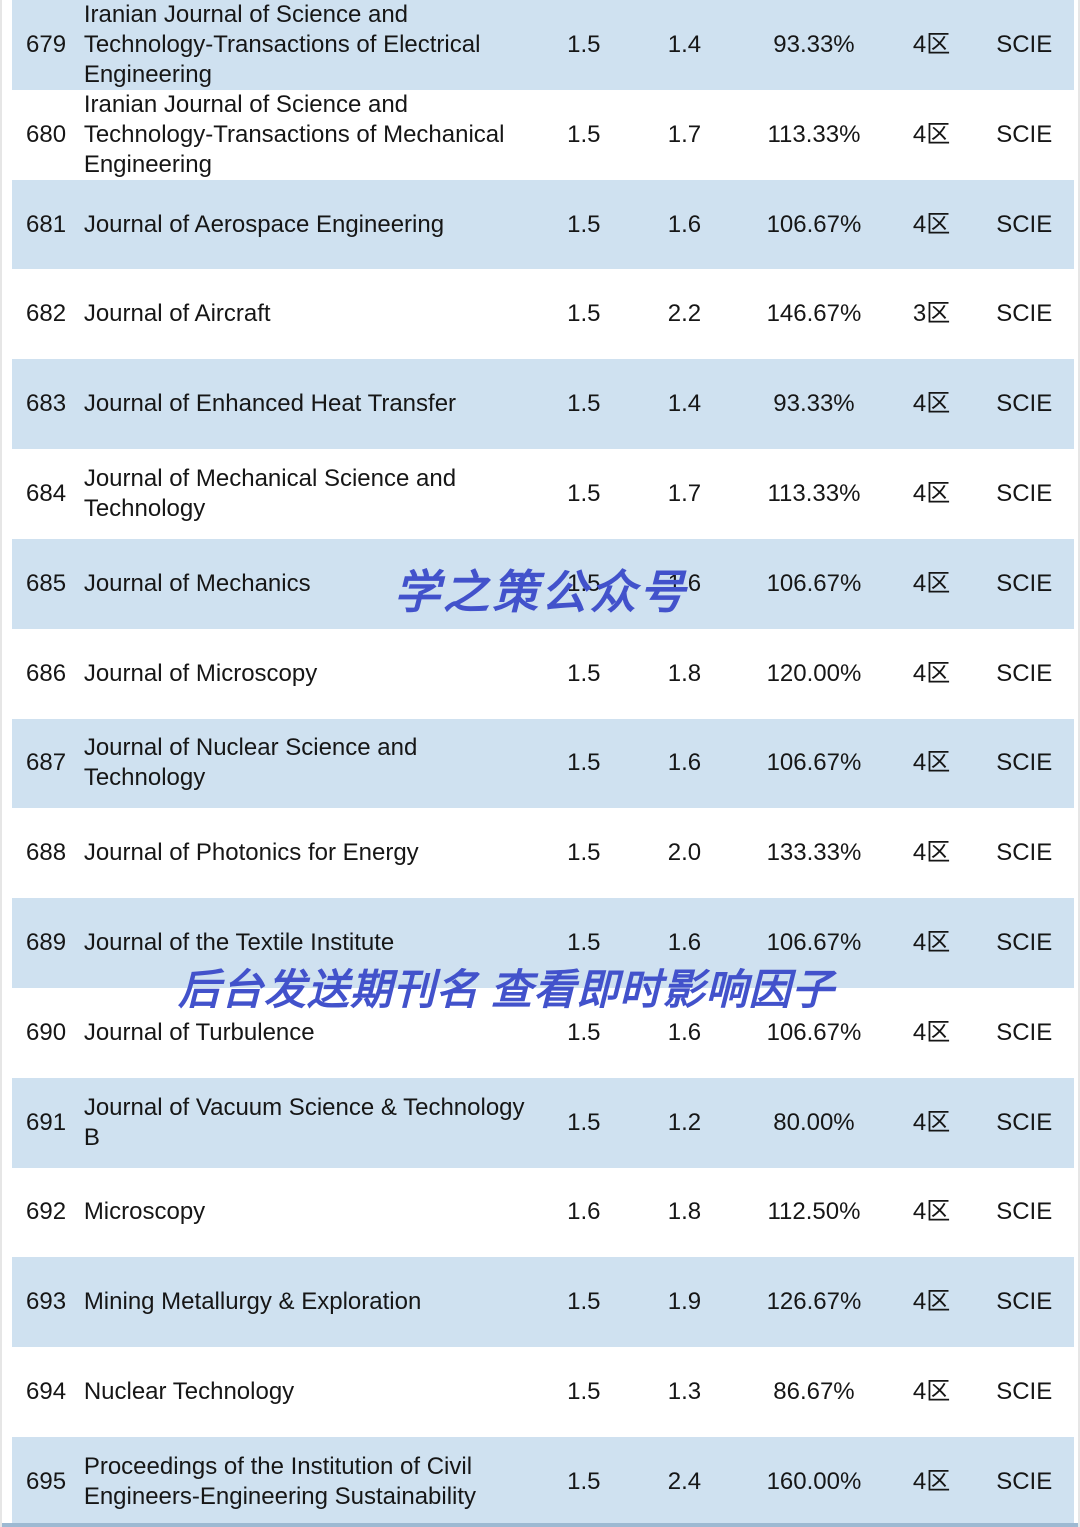 The width and height of the screenshot is (1080, 1527). Describe the element at coordinates (684, 134) in the screenshot. I see `realtime-if-cell: 1.7` at that location.